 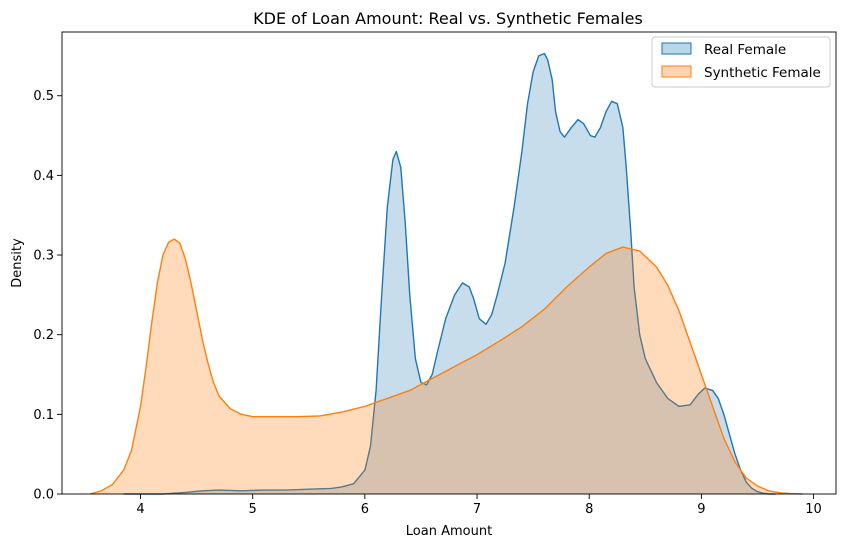 I want to click on x-tick-label: 4, so click(x=140, y=509).